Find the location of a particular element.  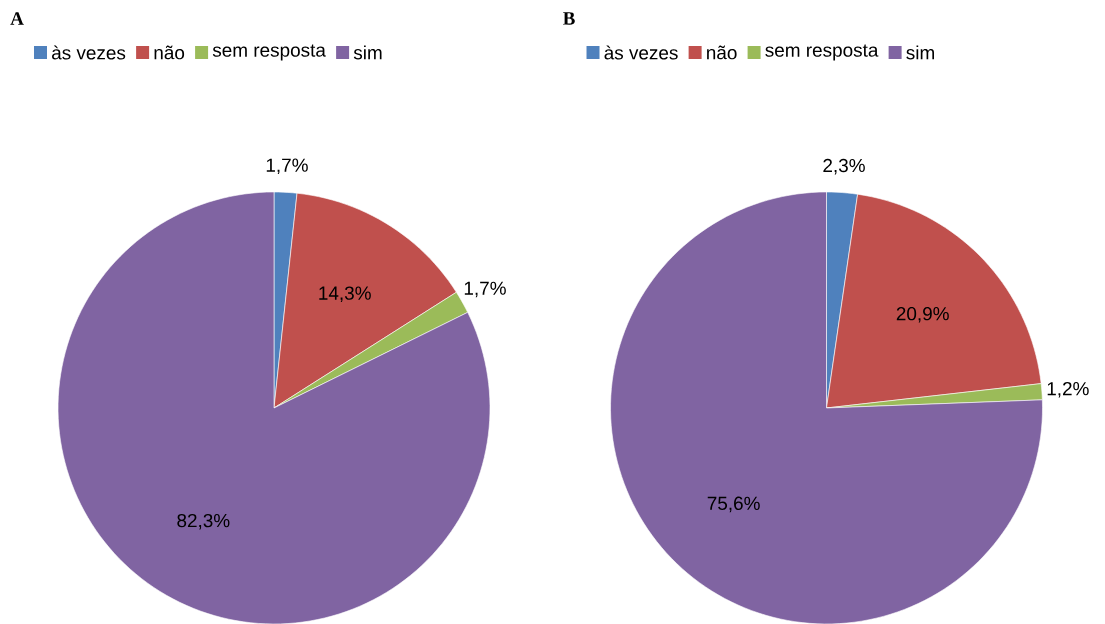

data-label: 1,2% is located at coordinates (1068, 389).